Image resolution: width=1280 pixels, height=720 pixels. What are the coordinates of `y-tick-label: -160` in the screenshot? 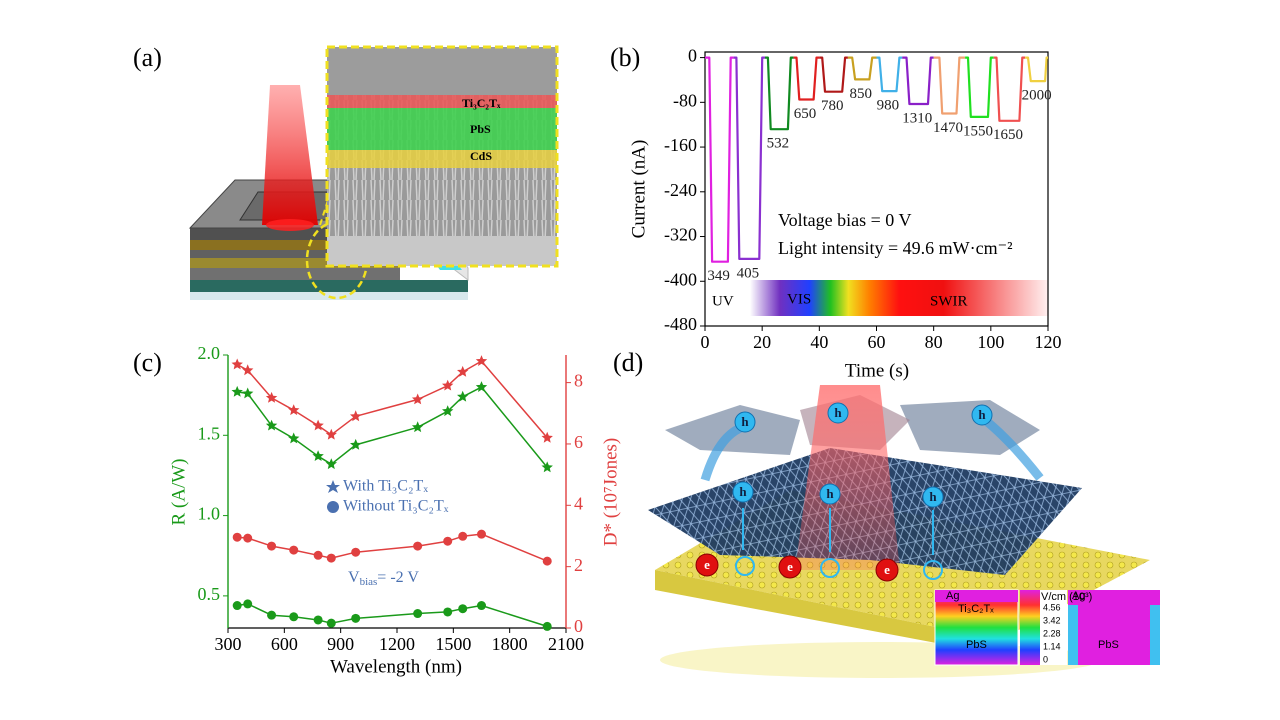 It's located at (680, 145).